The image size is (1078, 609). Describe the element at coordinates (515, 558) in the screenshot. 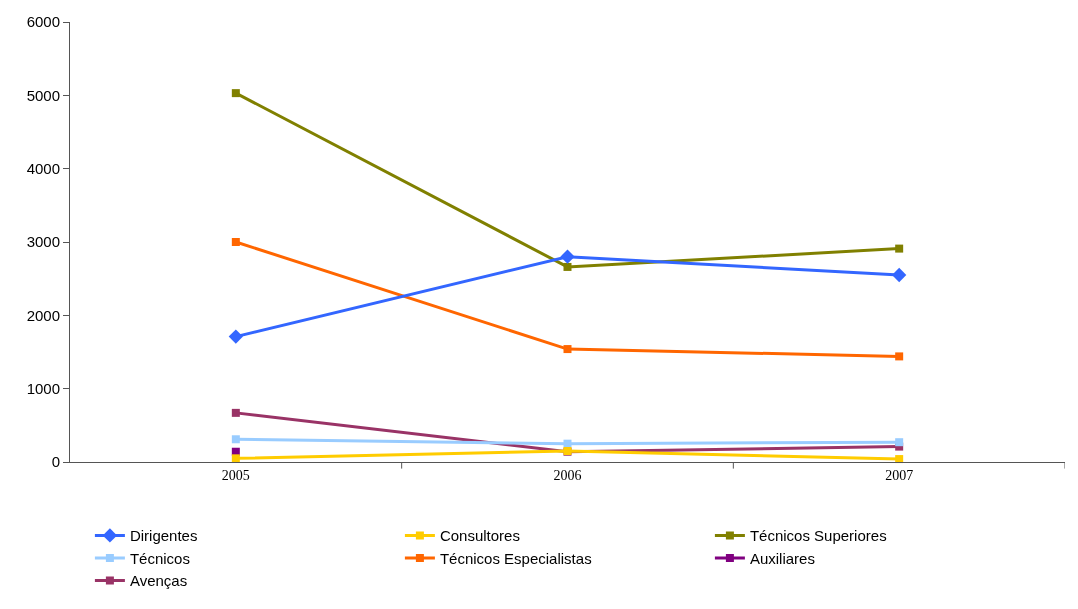

I see `legend-label: Técnicos Especialistas` at that location.